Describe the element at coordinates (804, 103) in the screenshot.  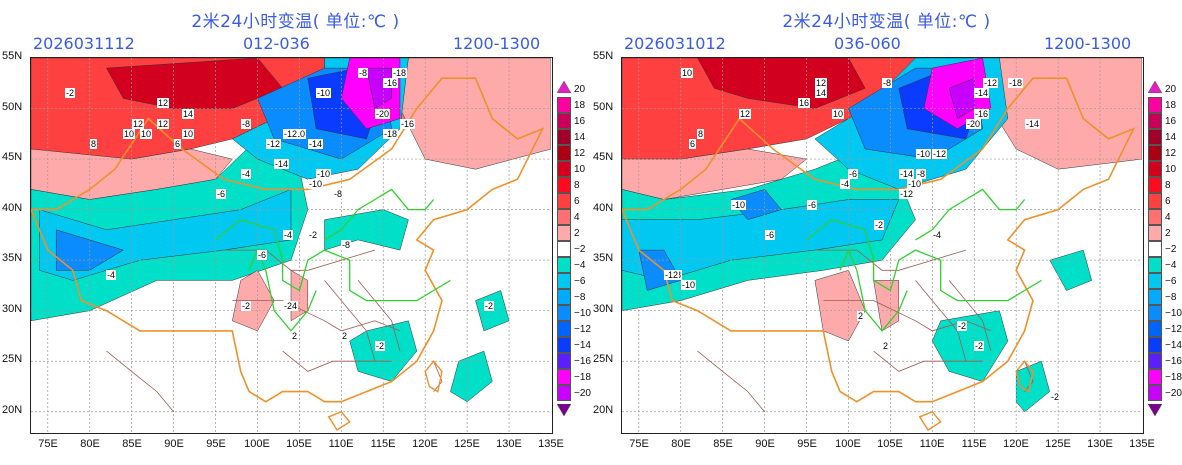
I see `contour-label: 16` at that location.